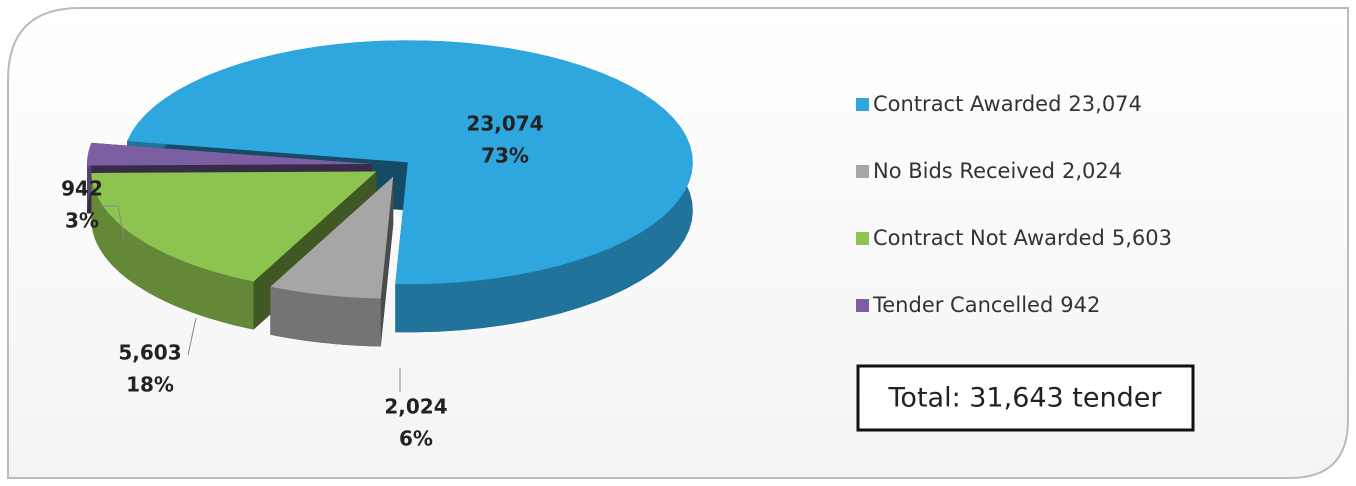 The image size is (1356, 486). I want to click on percent-label: 3%, so click(82, 221).